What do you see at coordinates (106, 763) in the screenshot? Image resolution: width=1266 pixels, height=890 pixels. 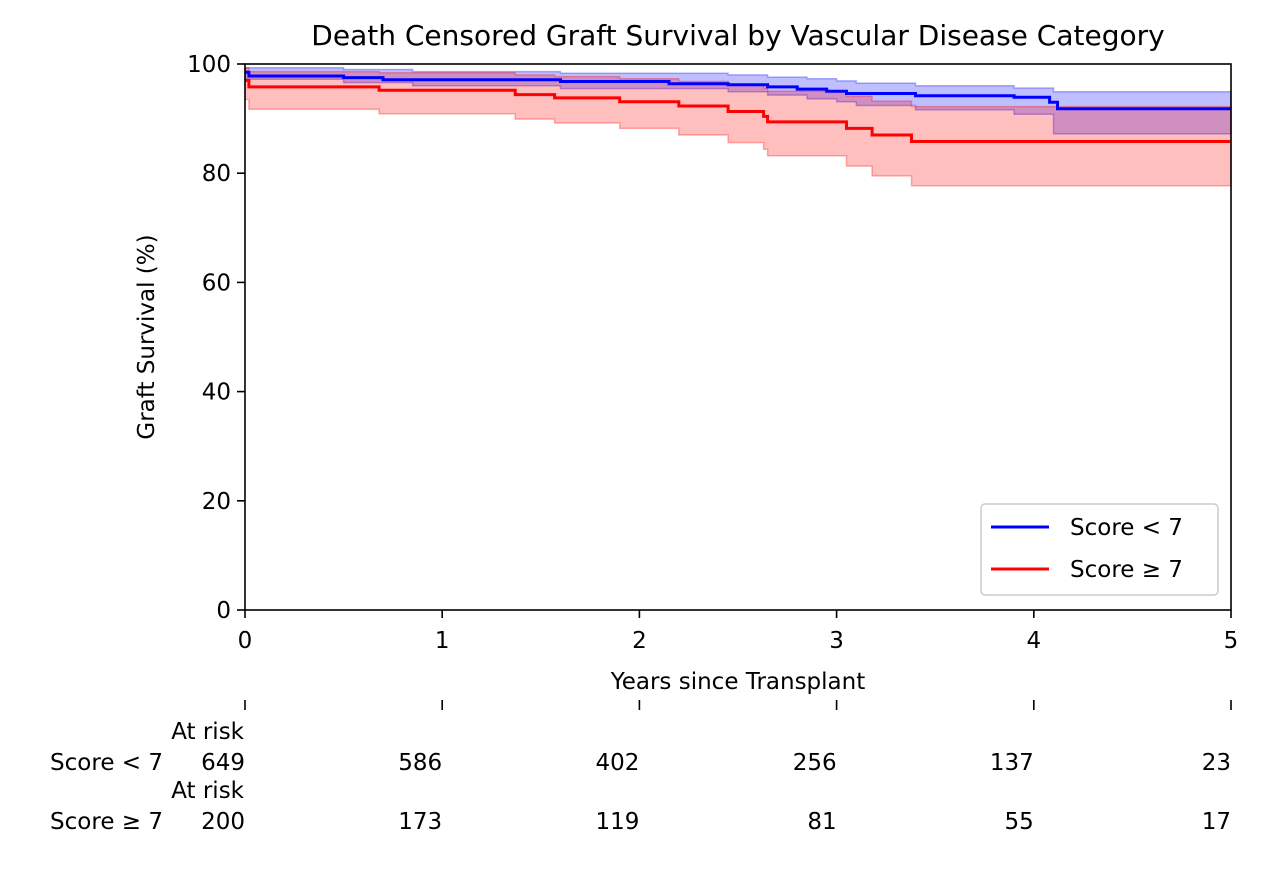 I see `at-risk-label-row-1: Score < 7` at bounding box center [106, 763].